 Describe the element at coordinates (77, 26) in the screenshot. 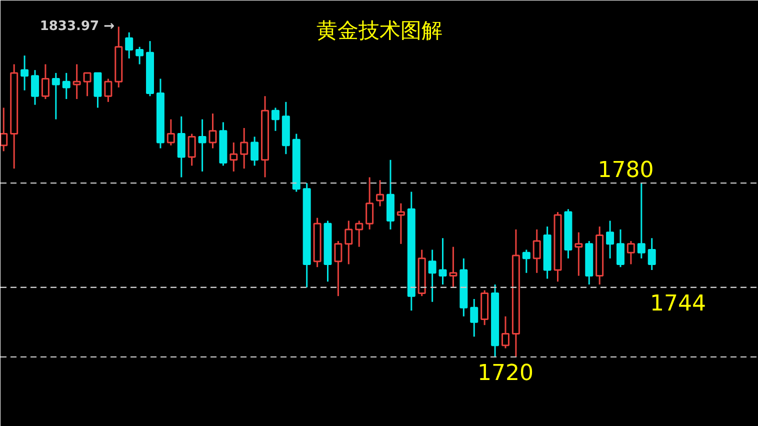

I see `annotation: 1833.97 →` at that location.